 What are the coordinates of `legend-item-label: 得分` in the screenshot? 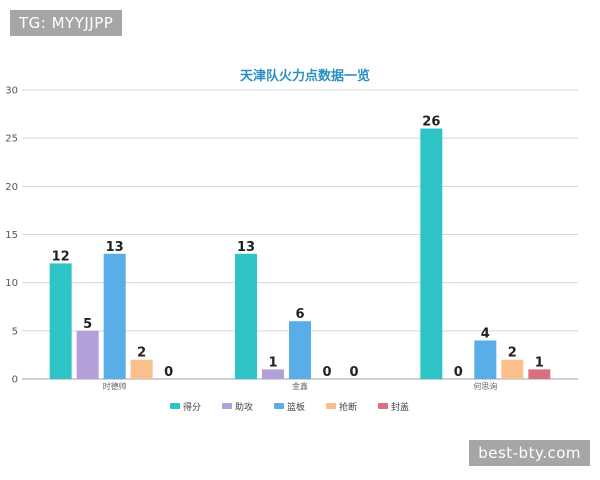 It's located at (192, 407).